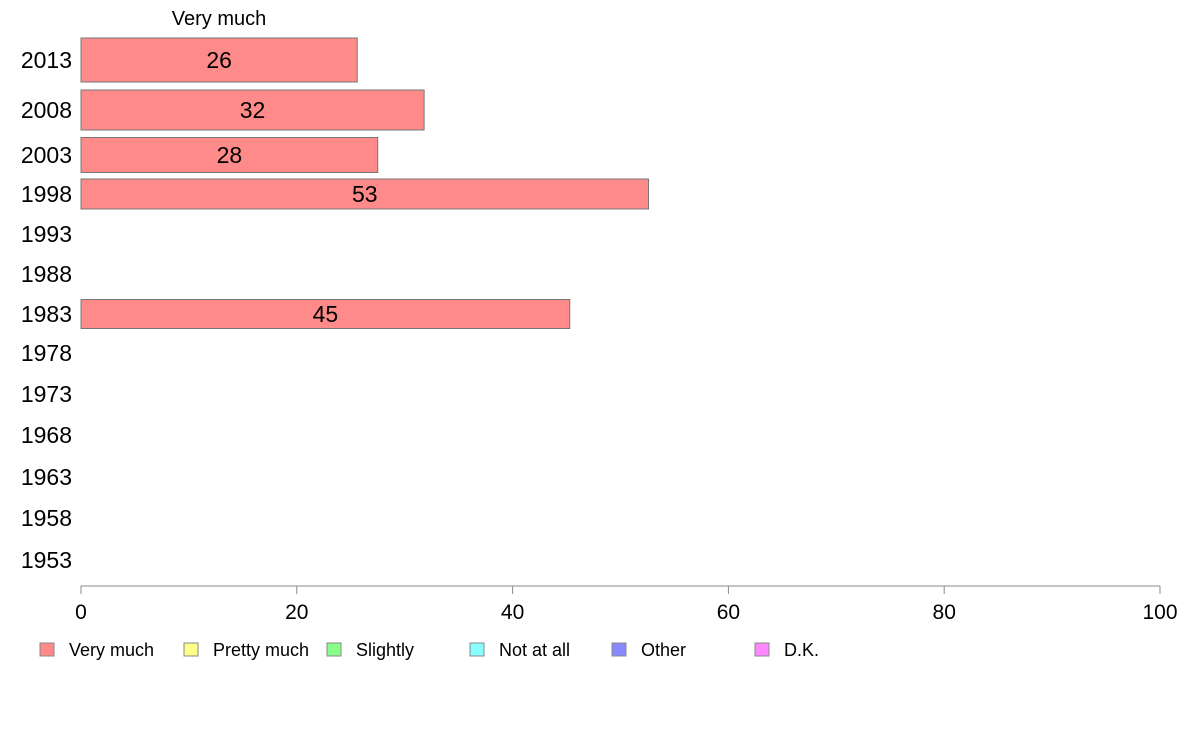 The width and height of the screenshot is (1188, 736). Describe the element at coordinates (477, 649) in the screenshot. I see `legend-swatch-not-at-all` at that location.